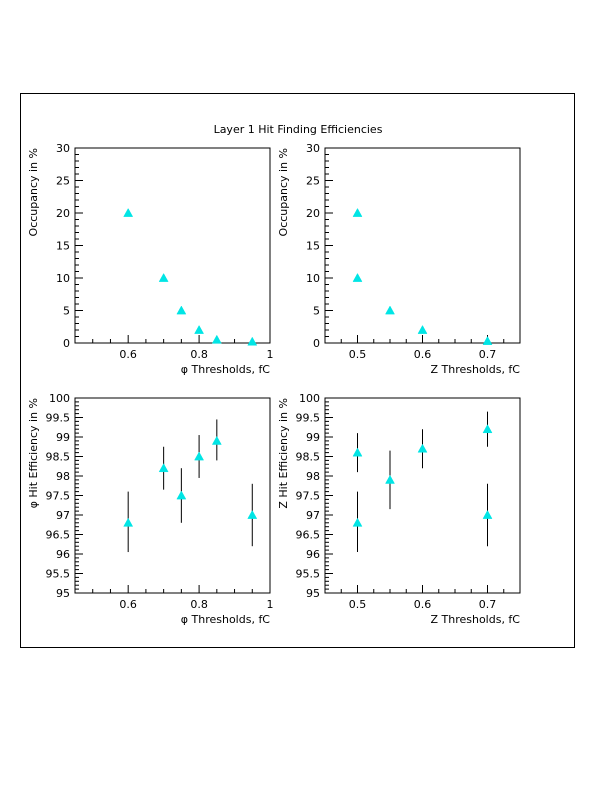 Image resolution: width=612 pixels, height=792 pixels. What do you see at coordinates (298, 129) in the screenshot?
I see `figure-title: Layer 1 Hit Finding Efficiencies` at bounding box center [298, 129].